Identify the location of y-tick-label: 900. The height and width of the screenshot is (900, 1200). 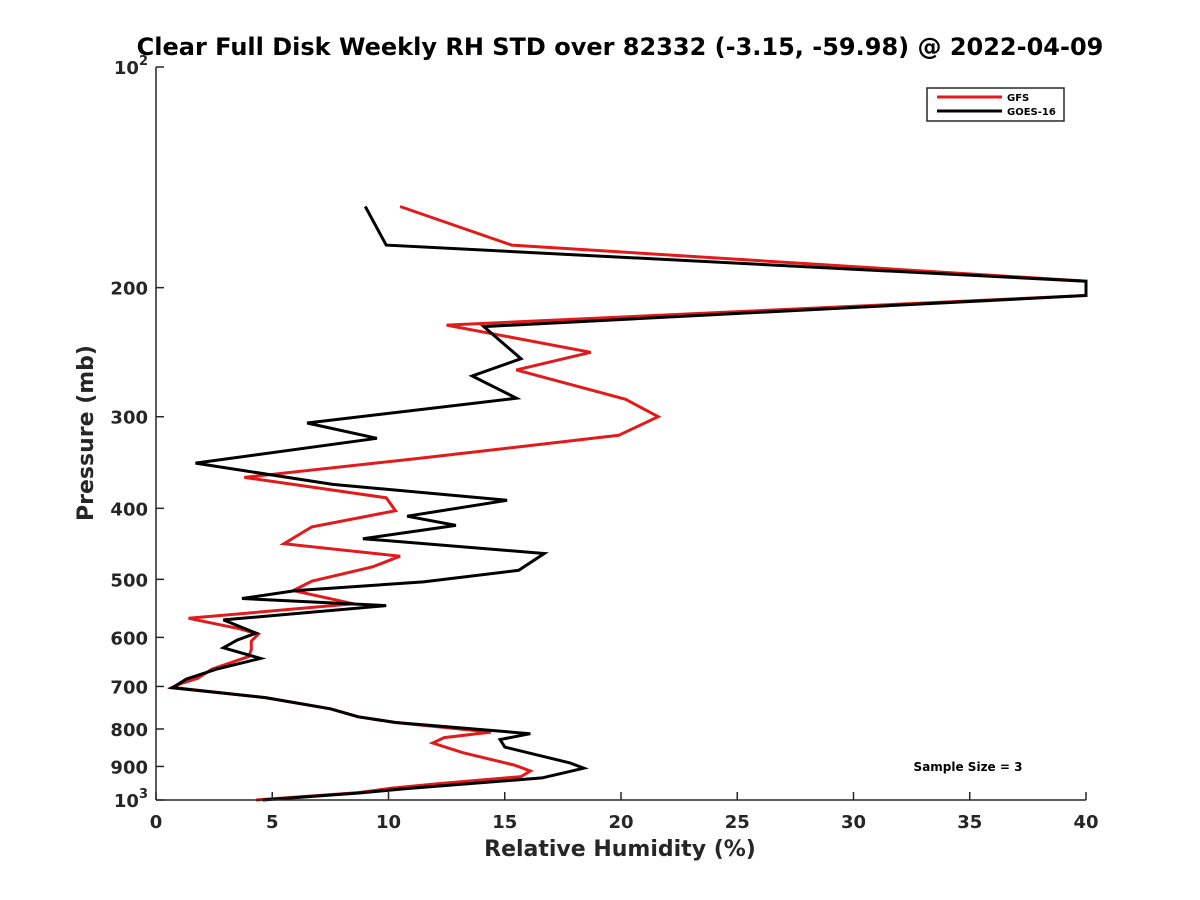
(129, 767).